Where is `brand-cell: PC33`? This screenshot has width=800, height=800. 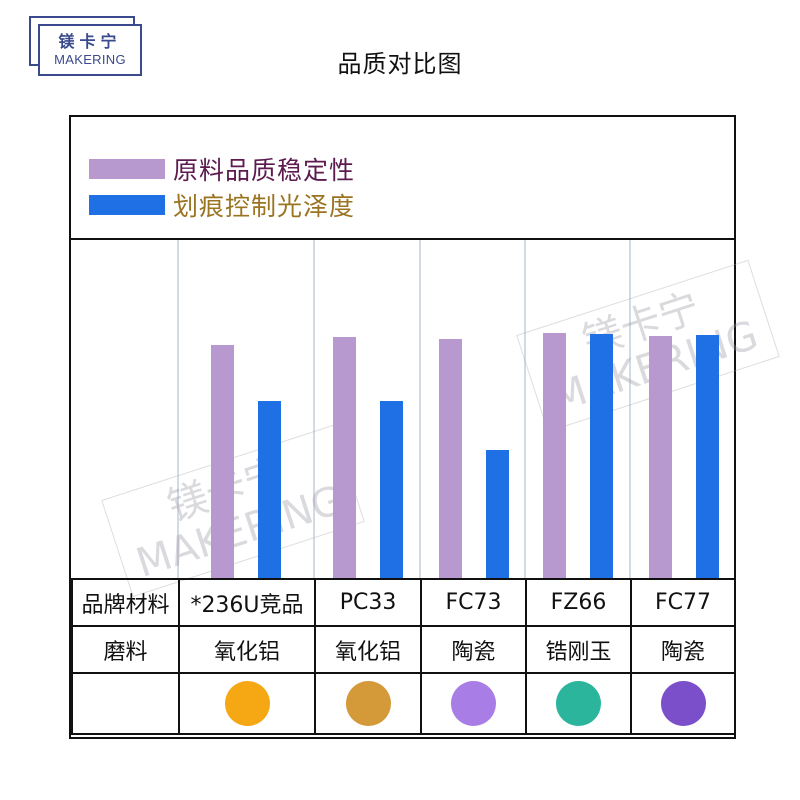 brand-cell: PC33 is located at coordinates (368, 602).